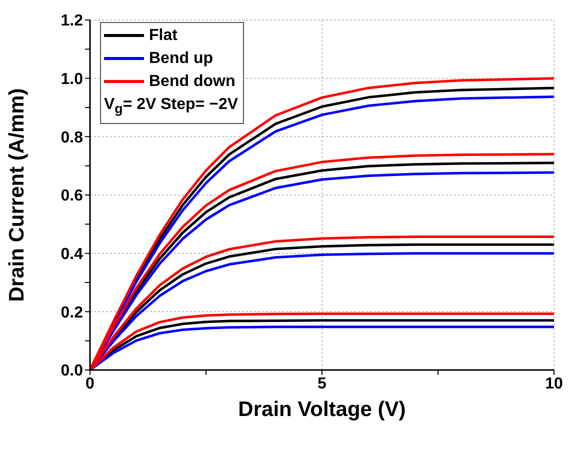 The width and height of the screenshot is (572, 470). Describe the element at coordinates (16, 195) in the screenshot. I see `y-axis-title: Drain Current (A/mm)` at that location.